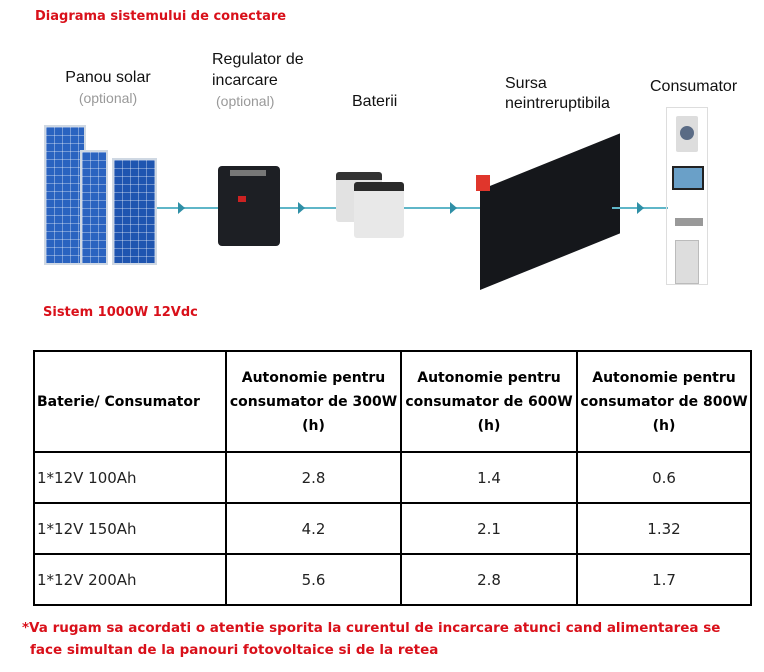 Image resolution: width=764 pixels, height=672 pixels. I want to click on cell-value: 0.6, so click(664, 477).